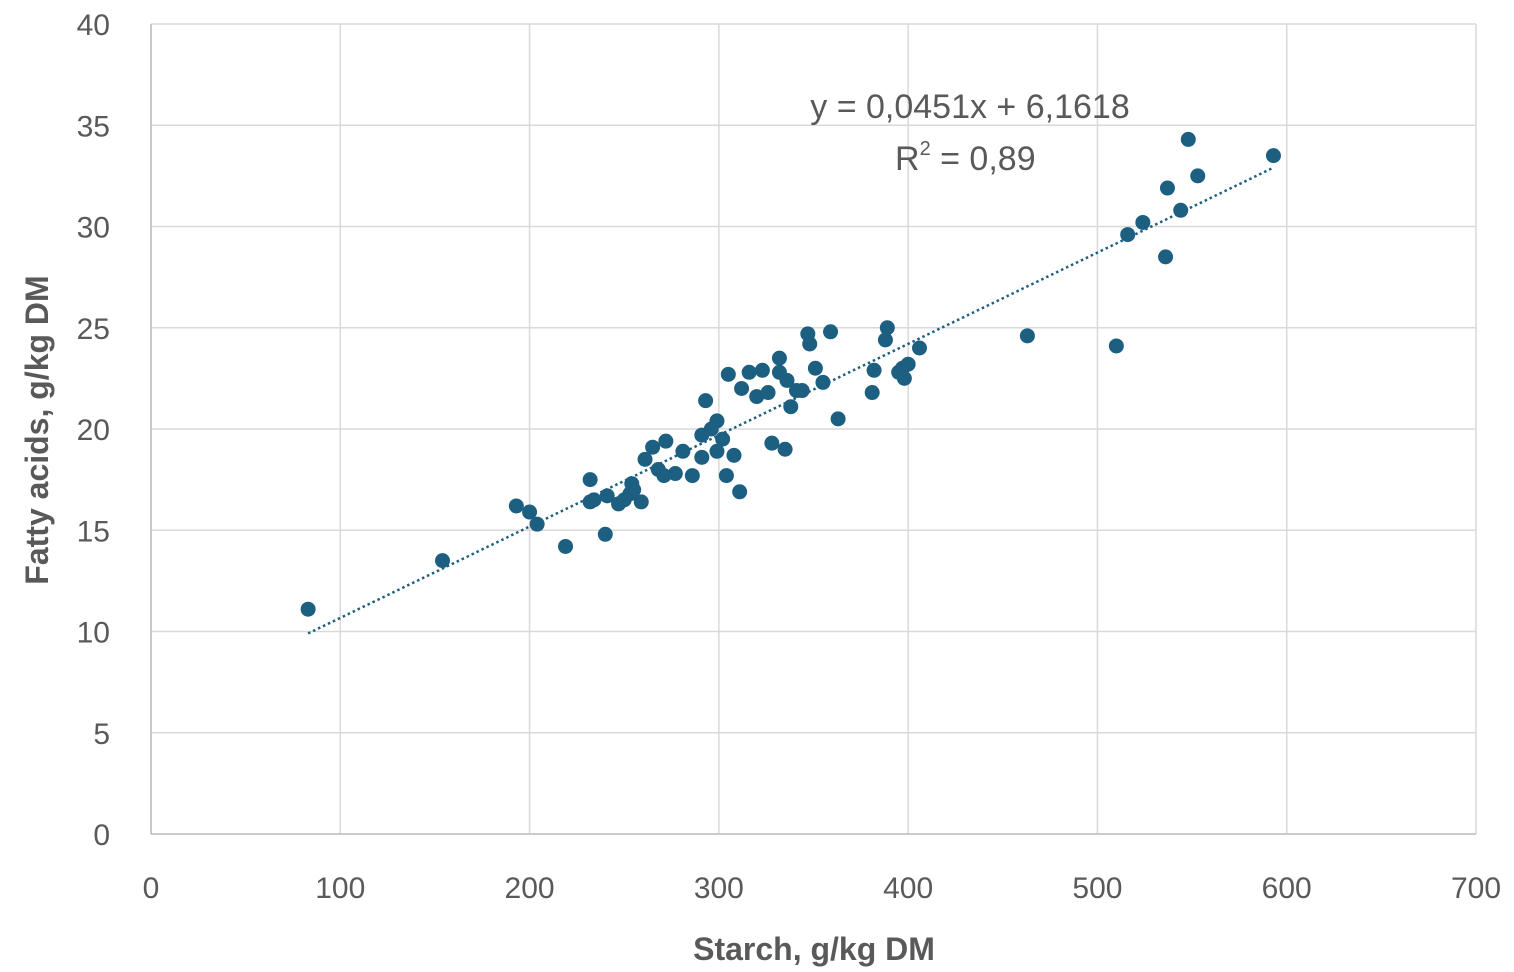 The image size is (1514, 972). I want to click on y-tick-label: 0, so click(101, 835).